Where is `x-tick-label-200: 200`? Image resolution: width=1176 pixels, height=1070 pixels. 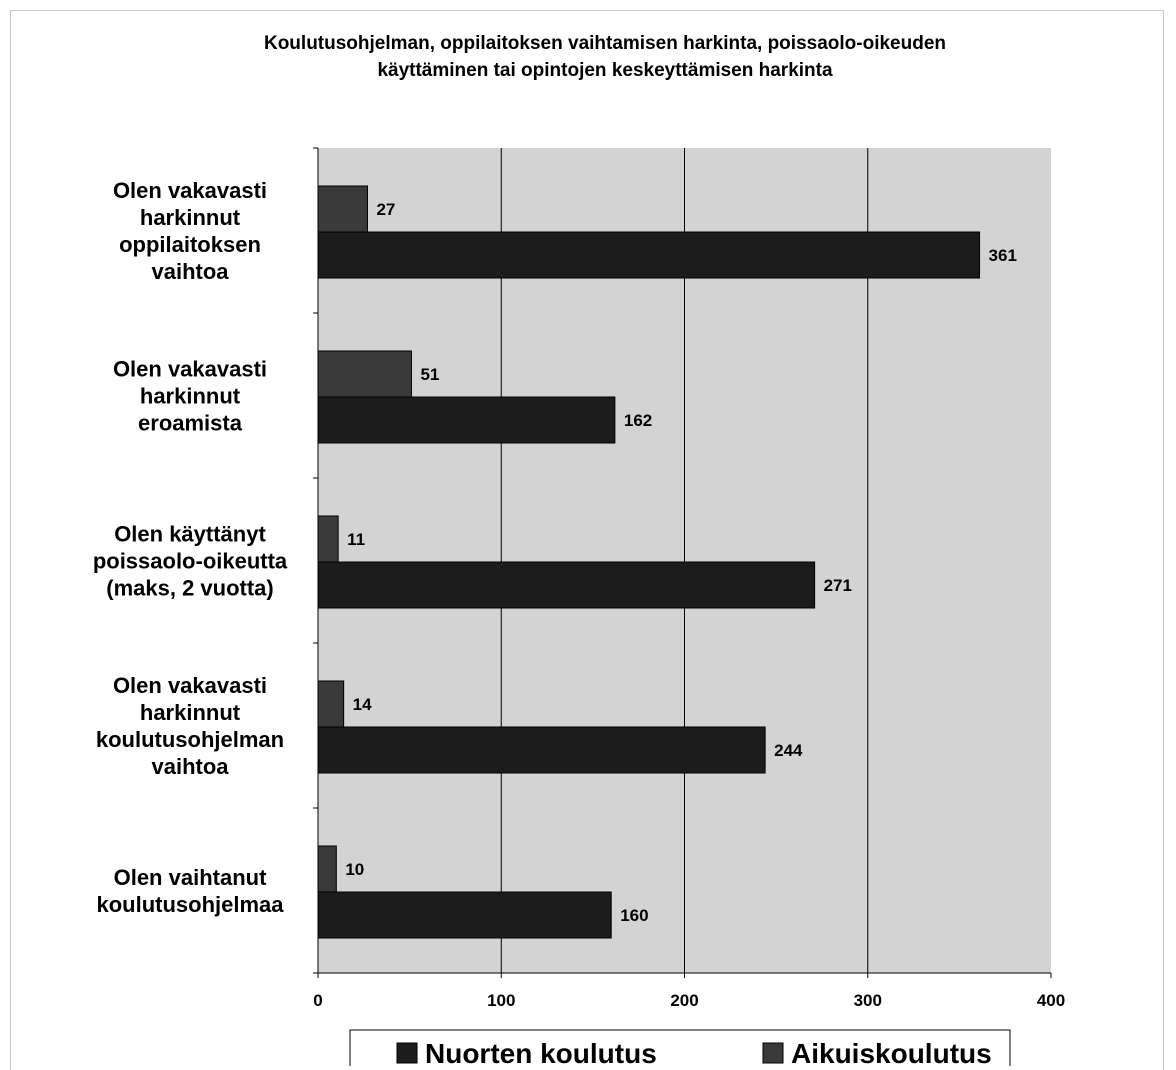 x-tick-label-200: 200 is located at coordinates (684, 1000).